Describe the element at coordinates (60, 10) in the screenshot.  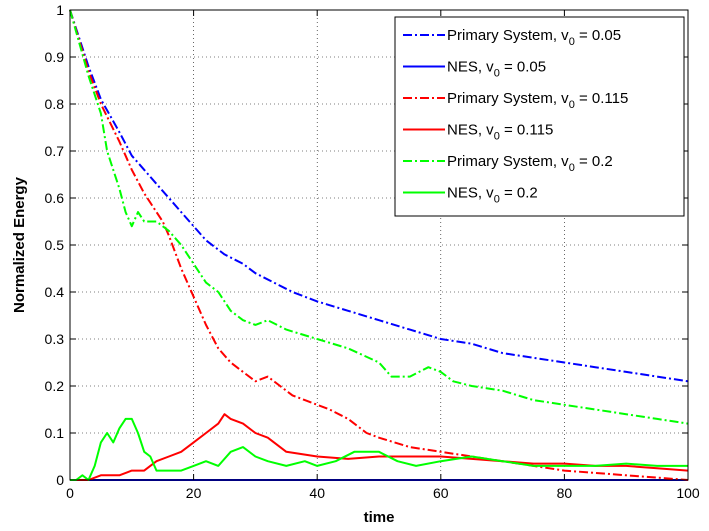
I see `y-tick-label: 1` at that location.